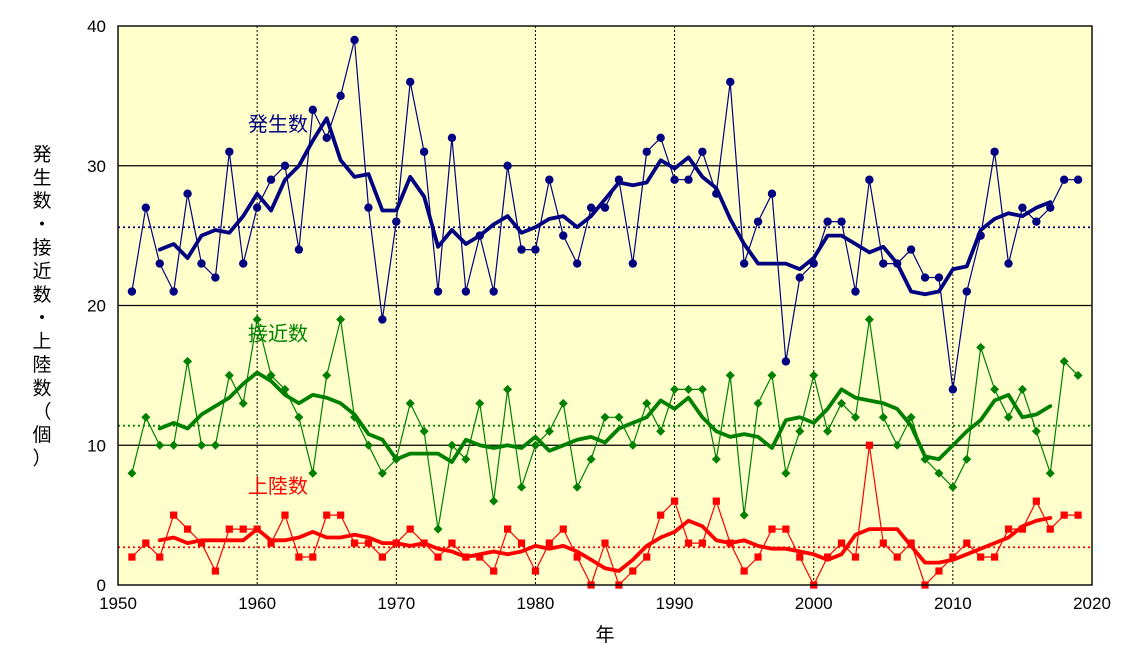  I want to click on moving-average-line, so click(605, 544).